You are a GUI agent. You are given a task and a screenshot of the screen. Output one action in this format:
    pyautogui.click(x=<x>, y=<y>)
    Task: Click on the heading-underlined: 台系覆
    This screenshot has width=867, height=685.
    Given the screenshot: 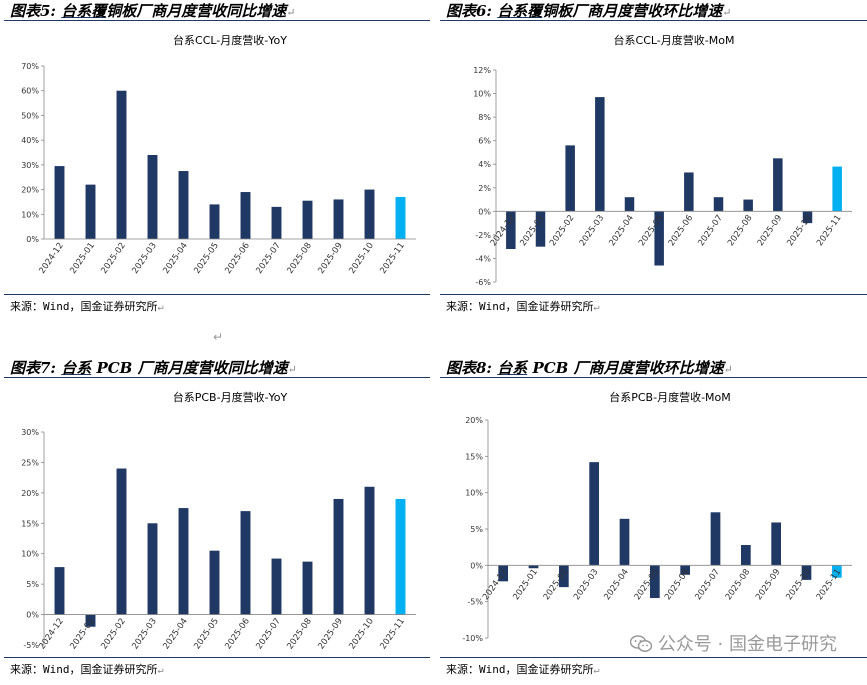 What is the action you would take?
    pyautogui.click(x=520, y=11)
    